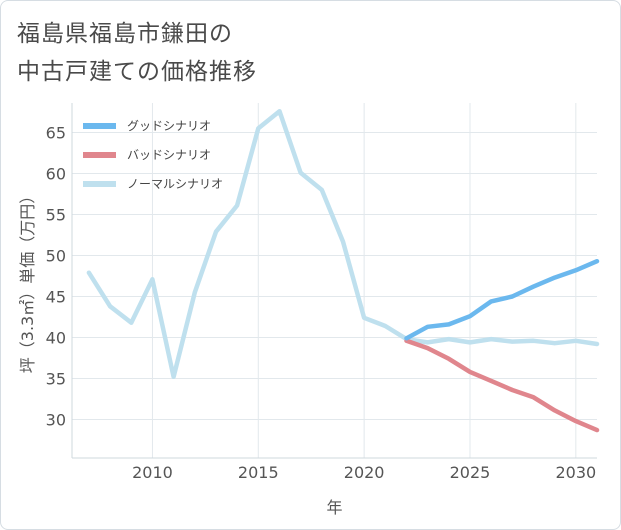 The image size is (621, 530). I want to click on title-line-2: 中古戸建ての価格推移, so click(137, 72).